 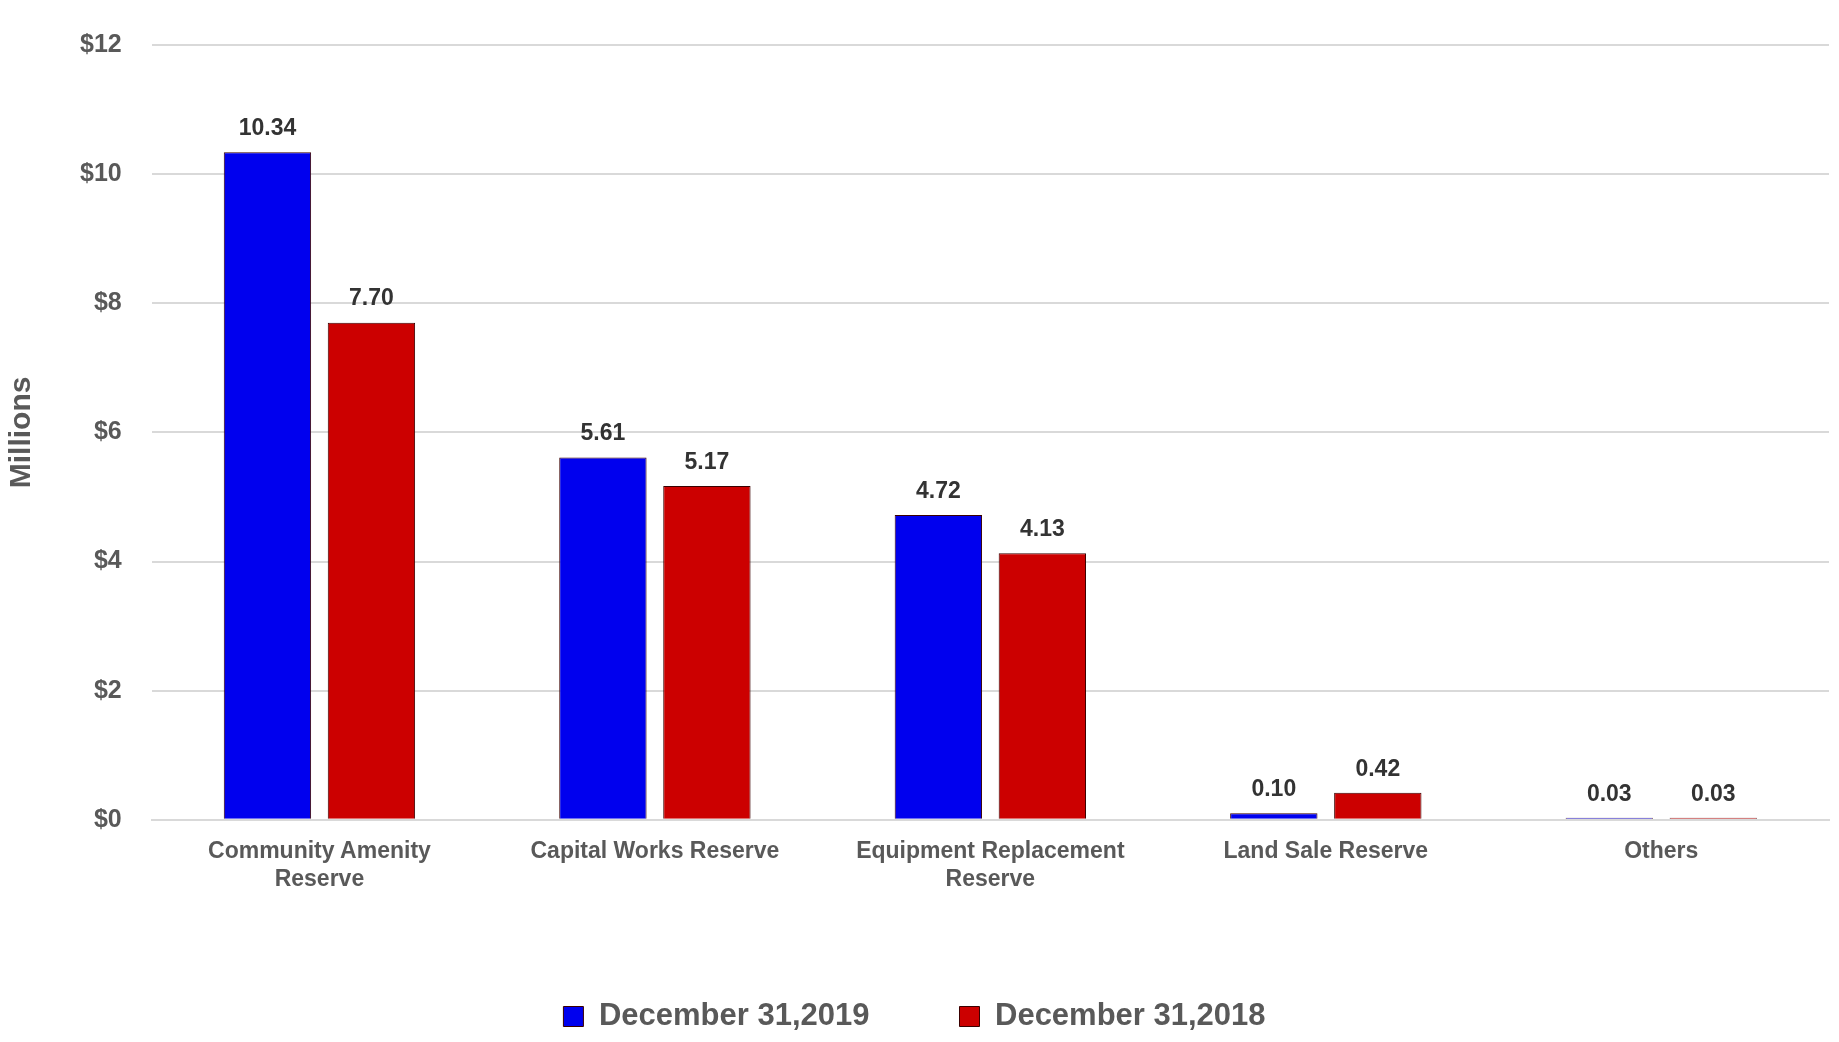 I want to click on legend-label: December 31,2018, so click(x=1130, y=1015).